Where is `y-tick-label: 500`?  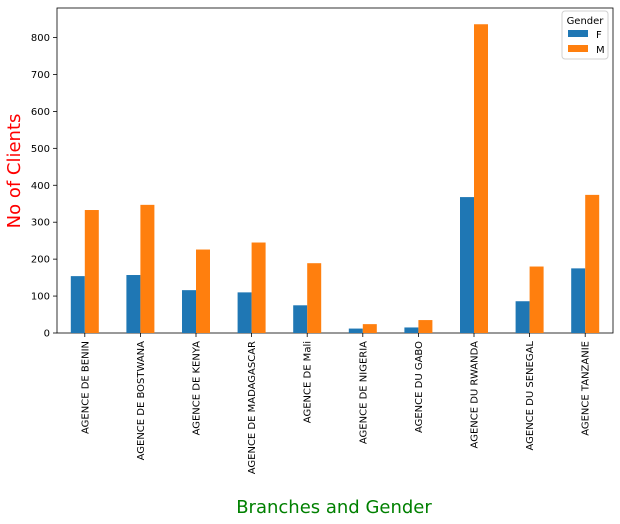
y-tick-label: 500 is located at coordinates (40, 149).